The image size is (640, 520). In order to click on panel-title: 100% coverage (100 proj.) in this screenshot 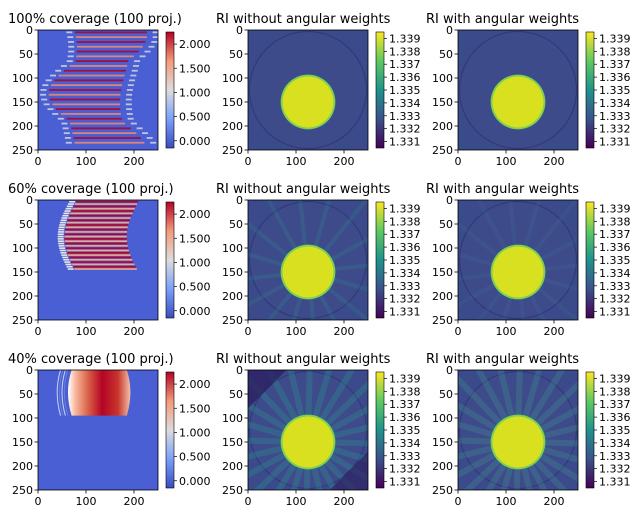, I will do `click(95, 19)`.